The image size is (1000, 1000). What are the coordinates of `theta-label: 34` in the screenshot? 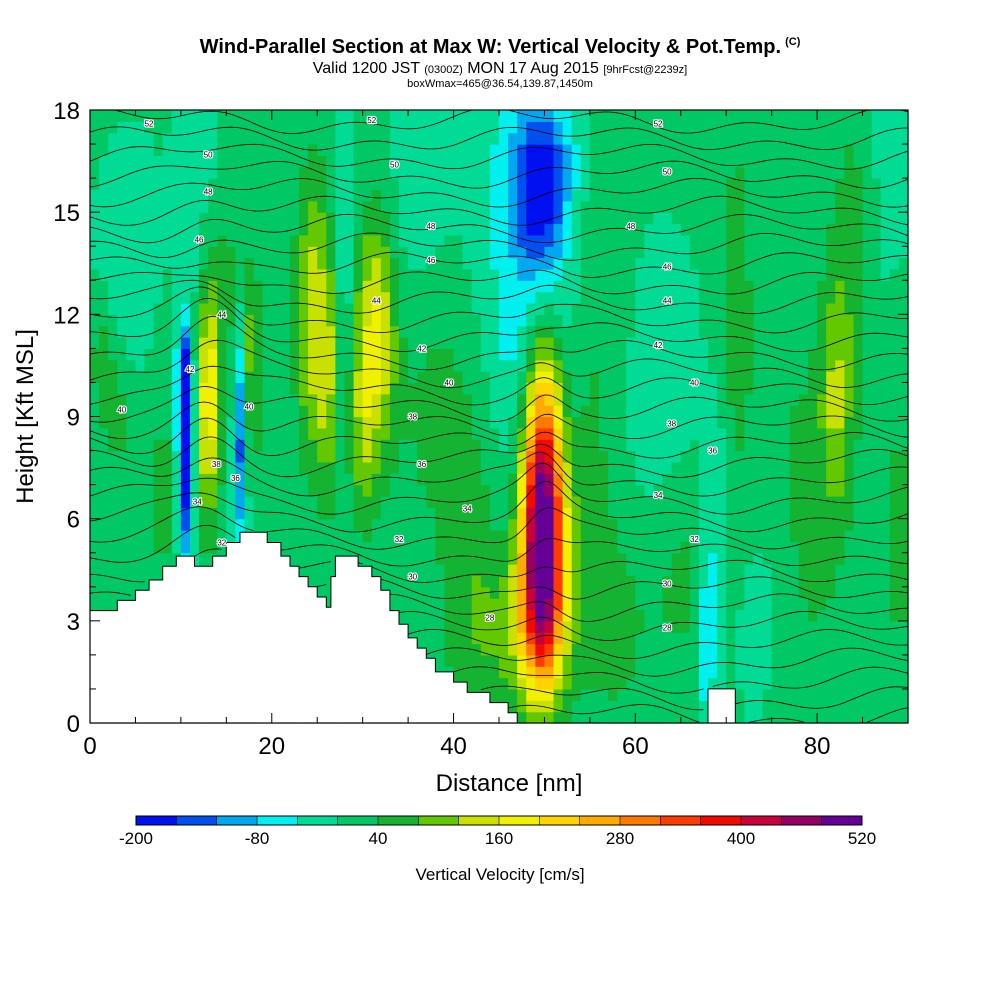 It's located at (197, 502).